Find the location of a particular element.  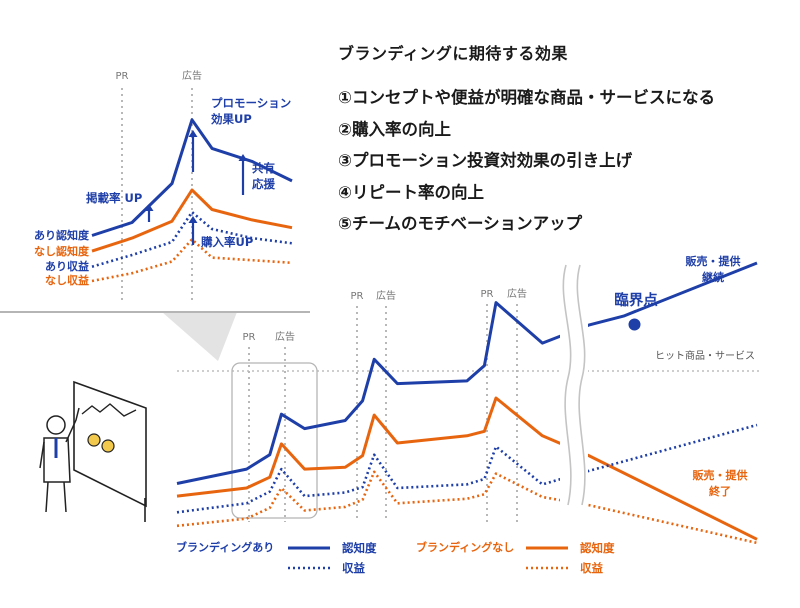

effect-item: ④リピート率の向上 is located at coordinates (411, 192).